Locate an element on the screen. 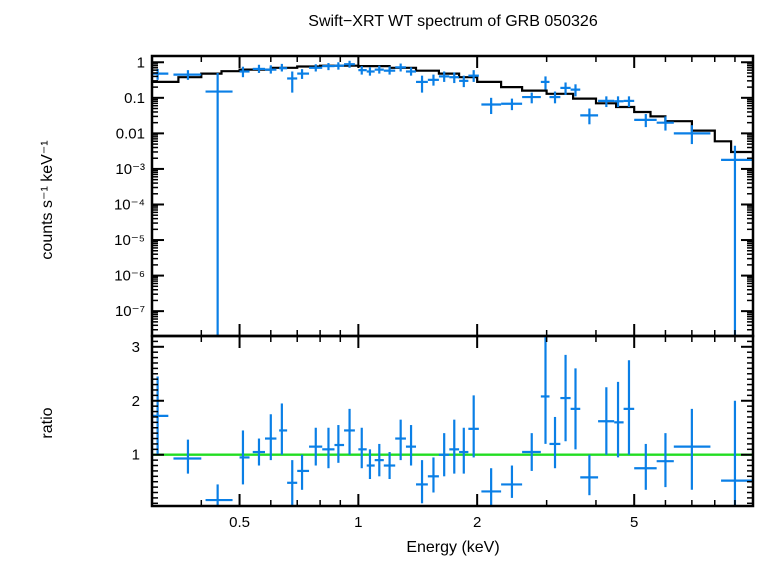 The height and width of the screenshot is (561, 758). x-tick-label: 0.5 is located at coordinates (239, 522).